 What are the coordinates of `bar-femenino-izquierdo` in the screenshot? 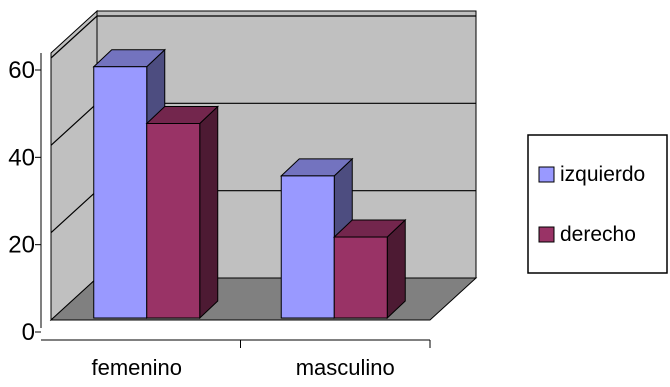 It's located at (120, 192).